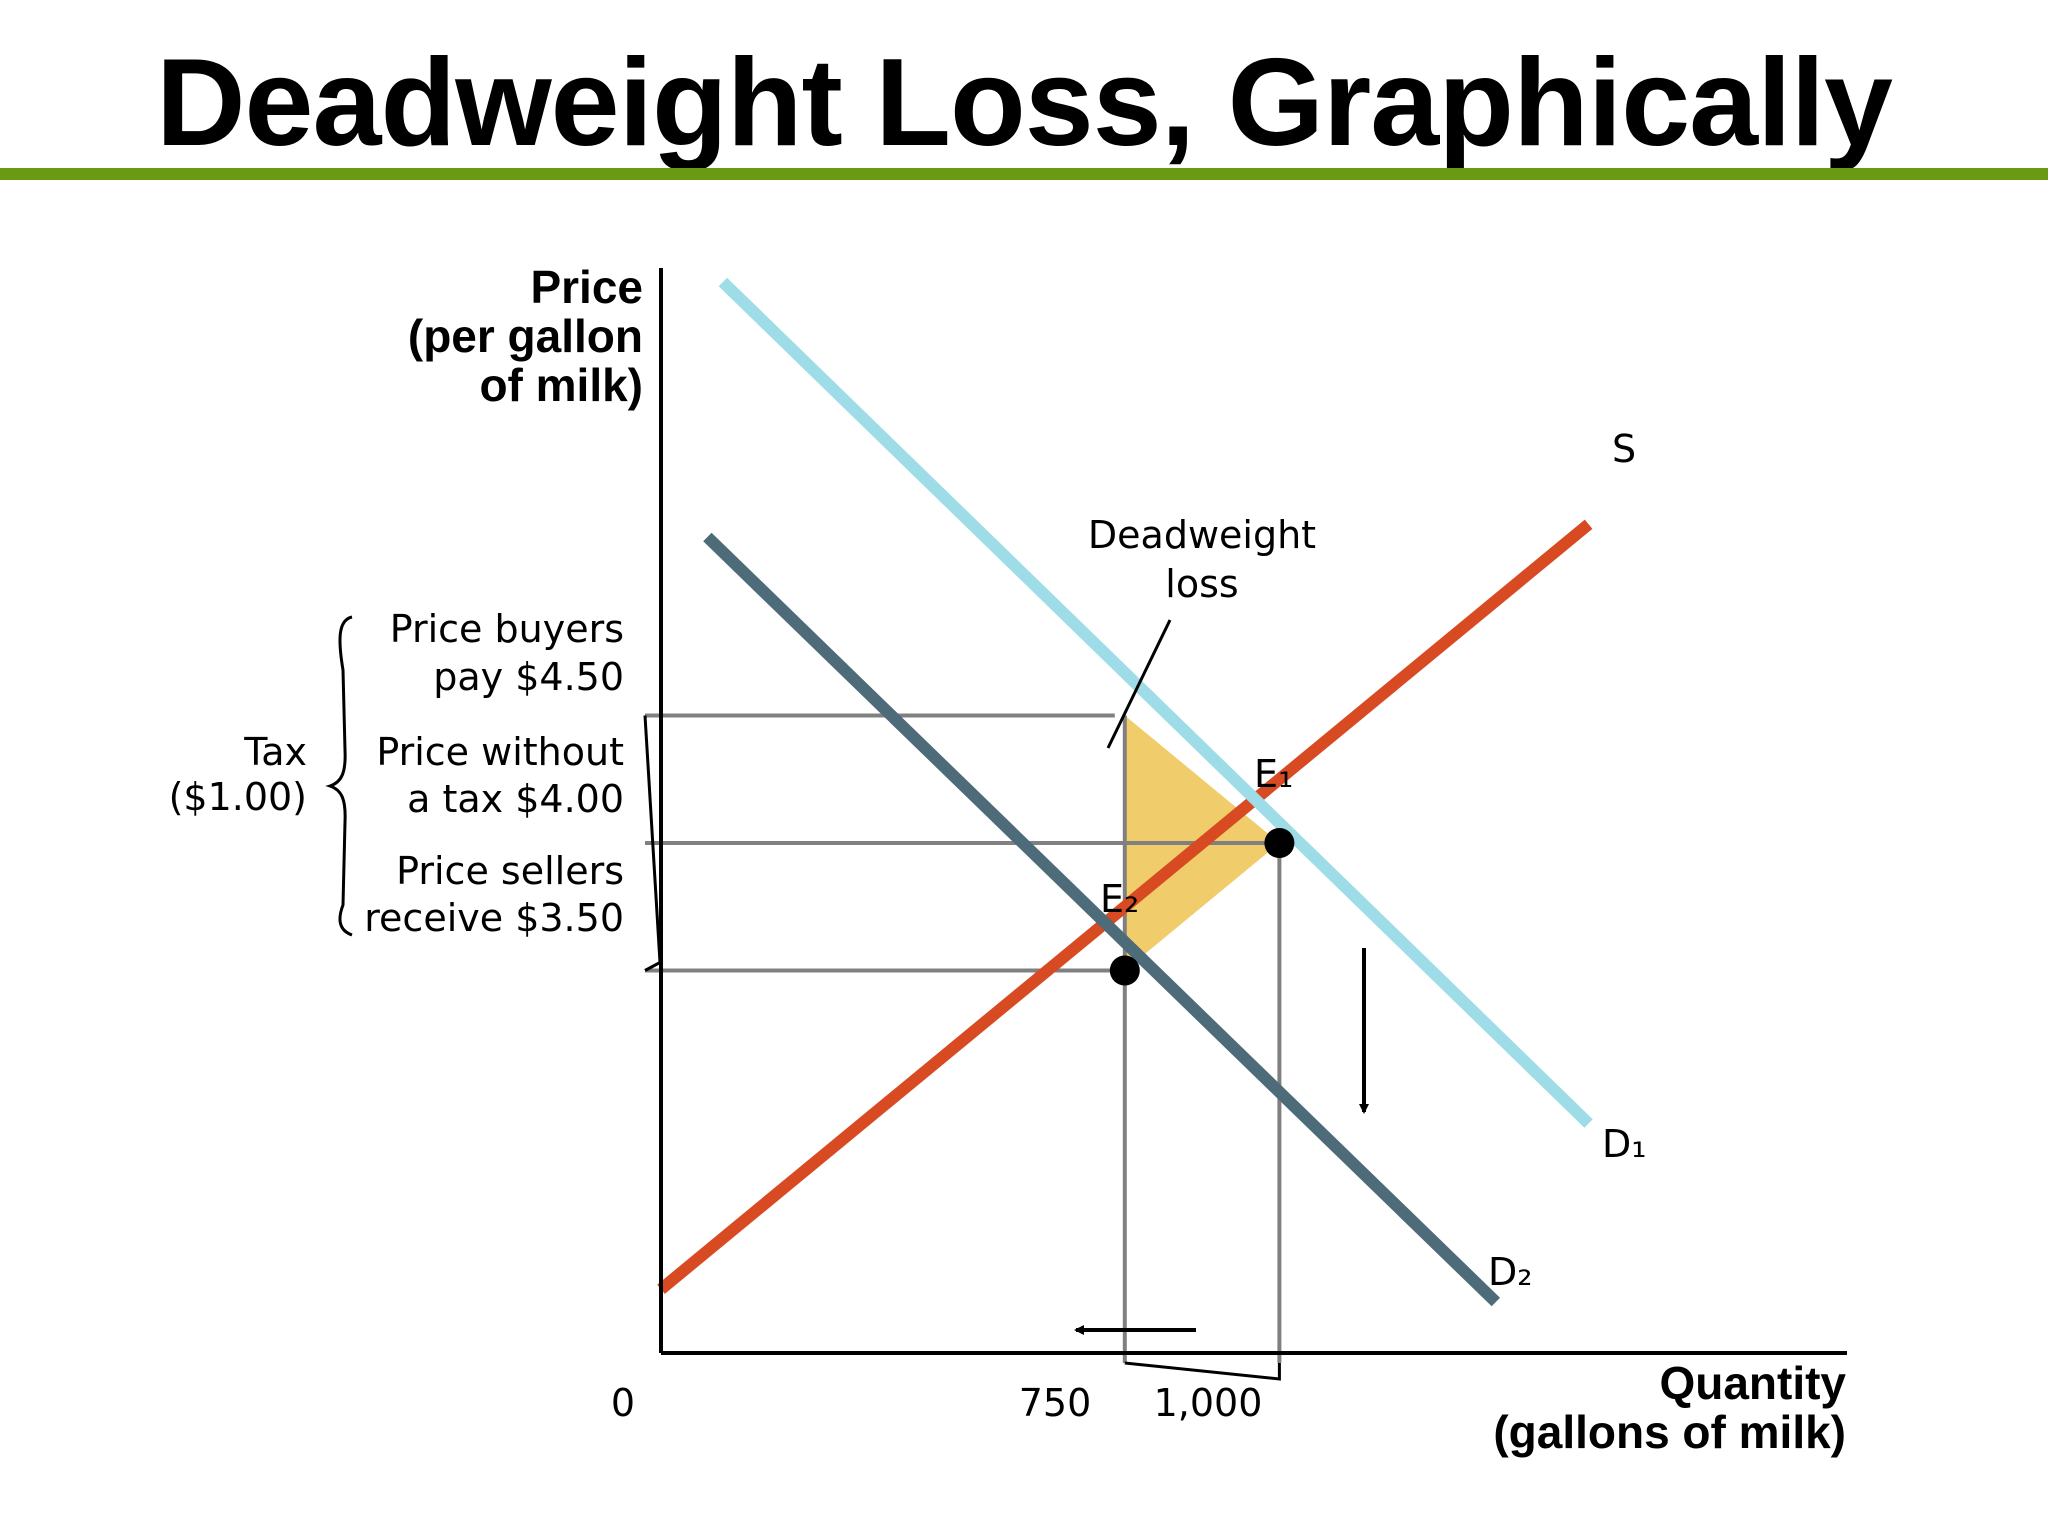  Describe the element at coordinates (1139, 684) in the screenshot. I see `deadweight-loss-pointer` at that location.